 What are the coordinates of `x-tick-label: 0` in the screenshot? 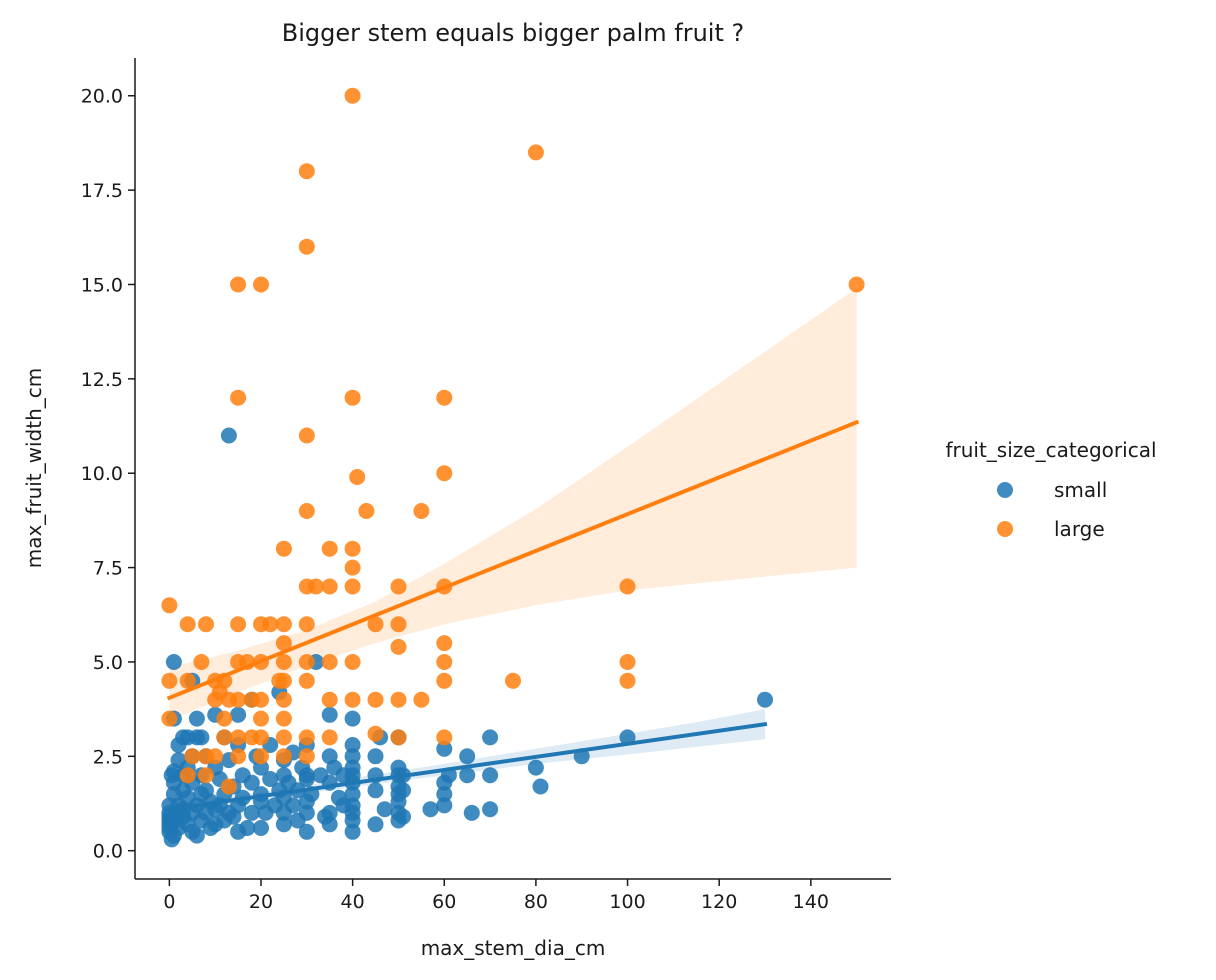 It's located at (169, 902).